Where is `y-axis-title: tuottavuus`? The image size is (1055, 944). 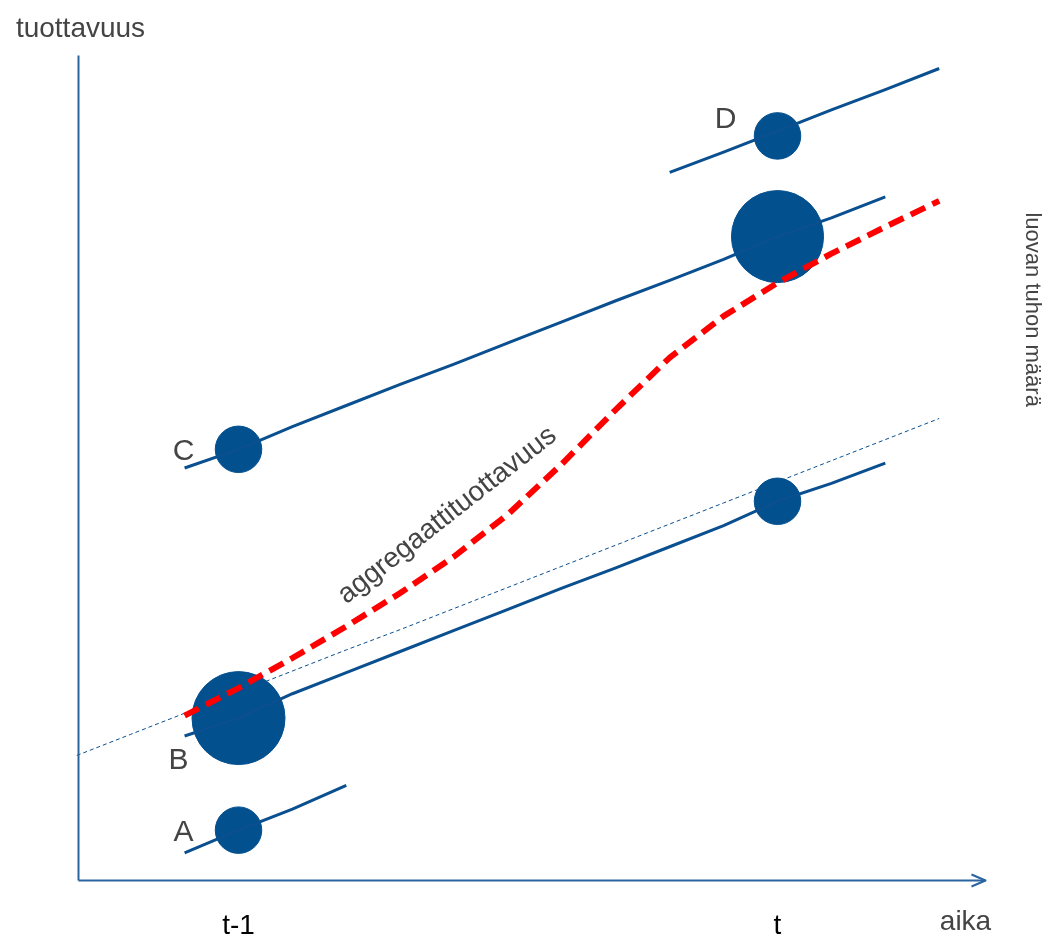 y-axis-title: tuottavuus is located at coordinates (80, 27).